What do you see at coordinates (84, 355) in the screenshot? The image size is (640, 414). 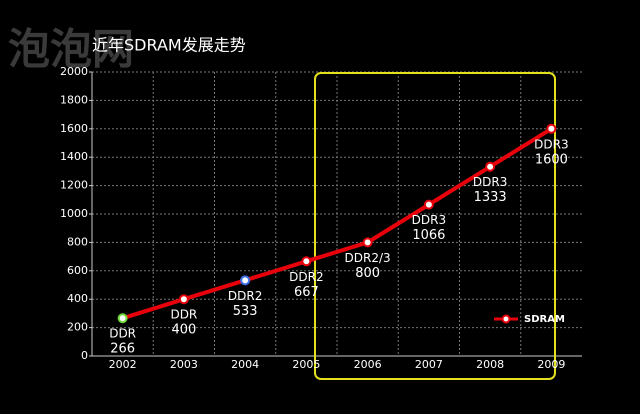 I see `y-tick-label: 0` at bounding box center [84, 355].